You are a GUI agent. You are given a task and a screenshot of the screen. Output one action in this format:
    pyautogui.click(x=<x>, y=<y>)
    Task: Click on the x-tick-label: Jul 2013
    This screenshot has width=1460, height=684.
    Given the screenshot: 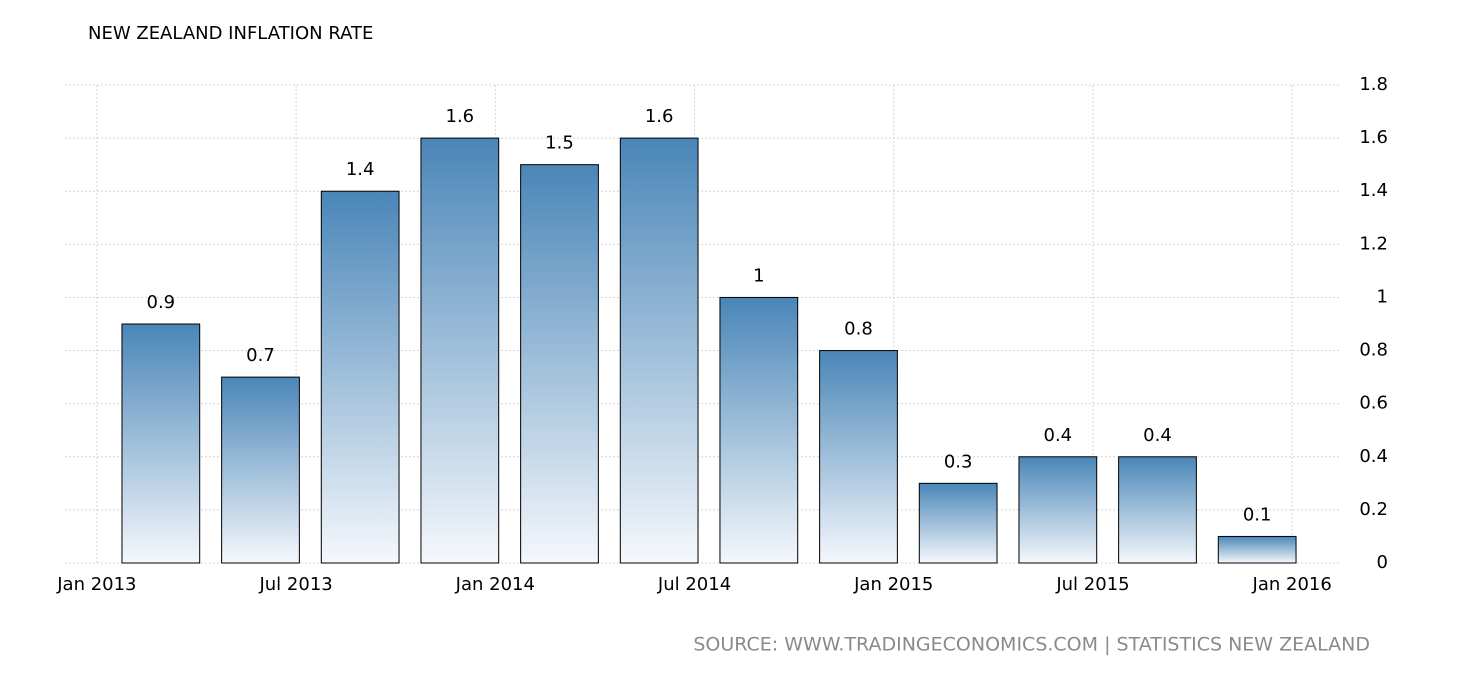 What is the action you would take?
    pyautogui.click(x=295, y=584)
    